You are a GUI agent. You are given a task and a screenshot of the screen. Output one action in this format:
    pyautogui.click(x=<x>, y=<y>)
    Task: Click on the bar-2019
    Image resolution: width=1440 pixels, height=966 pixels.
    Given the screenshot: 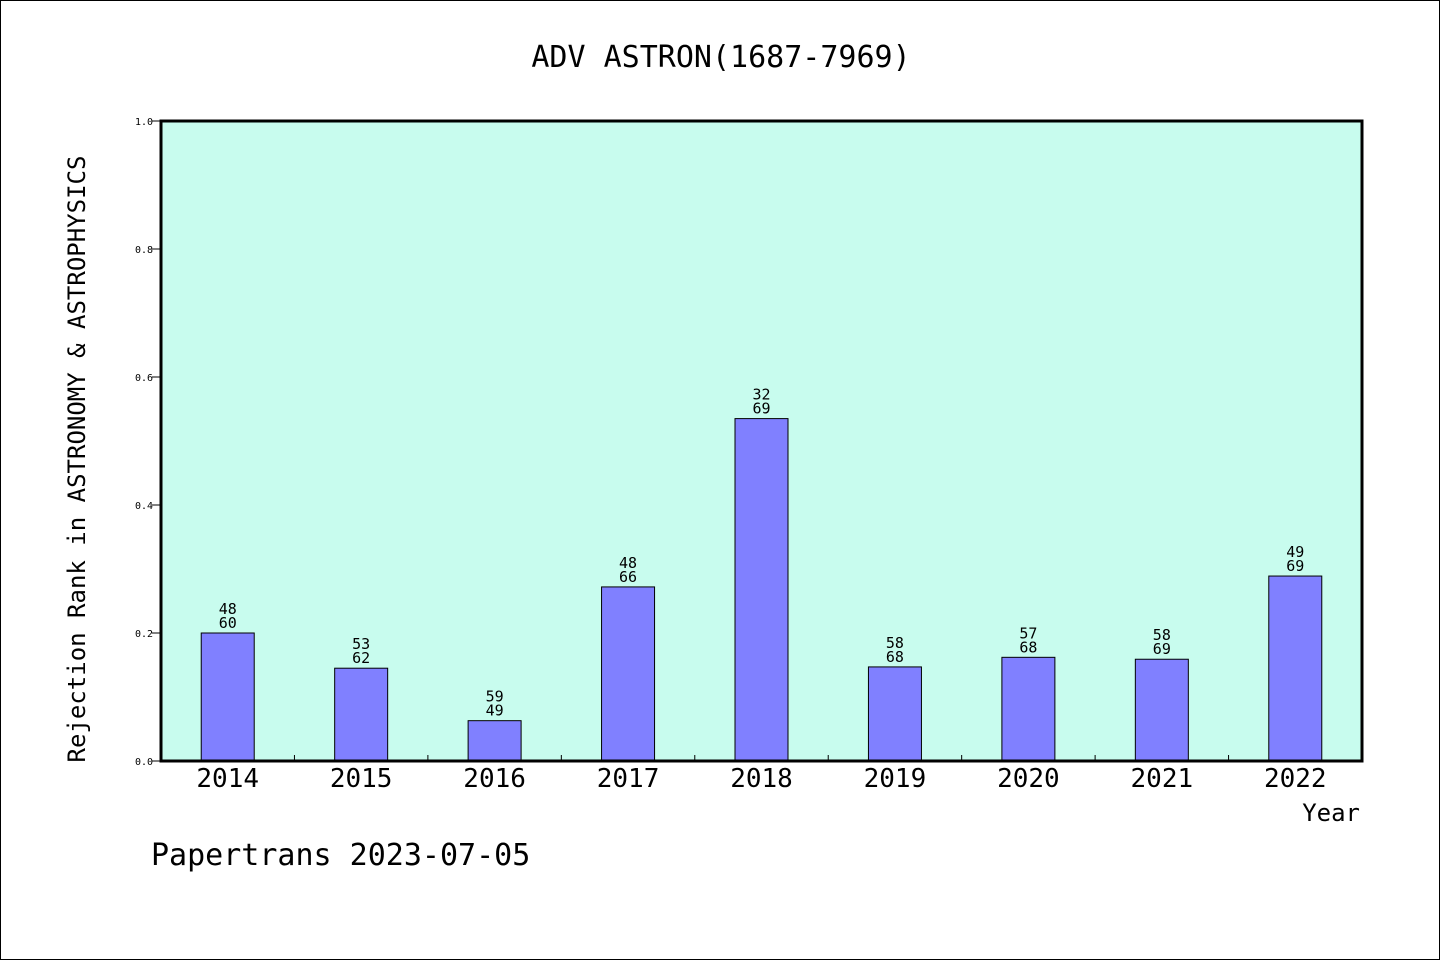 What is the action you would take?
    pyautogui.click(x=894, y=714)
    